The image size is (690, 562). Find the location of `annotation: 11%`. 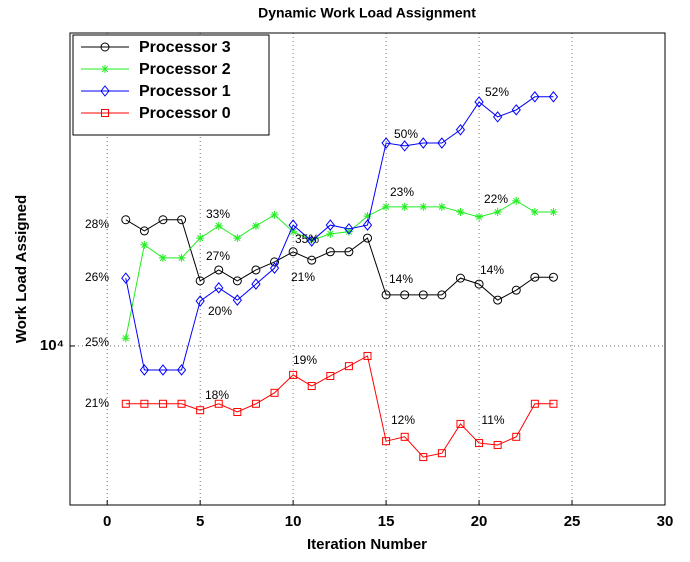

annotation: 11% is located at coordinates (492, 420).